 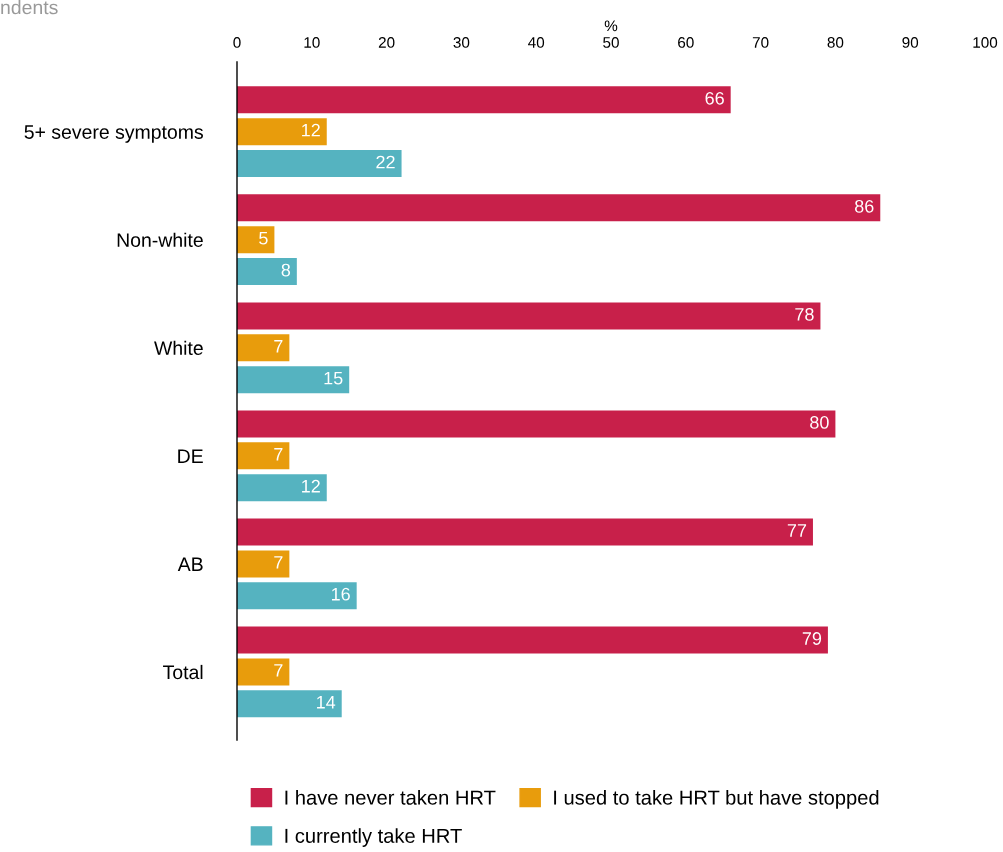 I want to click on x-tick-label: 40, so click(x=536, y=42).